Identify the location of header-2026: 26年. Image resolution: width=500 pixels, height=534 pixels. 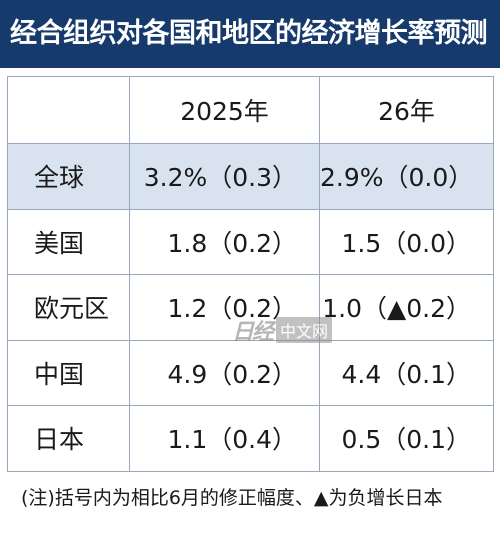
(406, 110).